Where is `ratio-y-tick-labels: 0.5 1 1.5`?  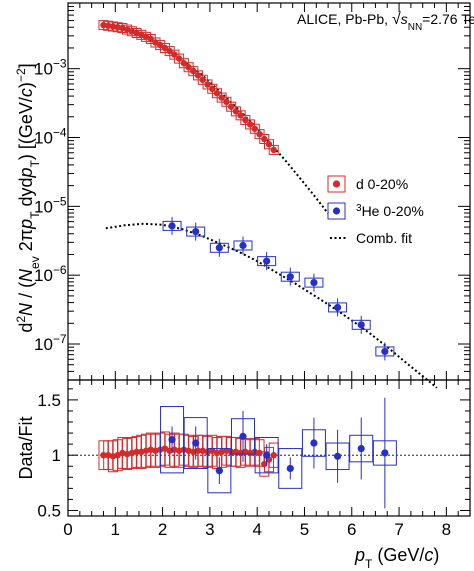
ratio-y-tick-labels: 0.5 1 1.5 is located at coordinates (49, 456).